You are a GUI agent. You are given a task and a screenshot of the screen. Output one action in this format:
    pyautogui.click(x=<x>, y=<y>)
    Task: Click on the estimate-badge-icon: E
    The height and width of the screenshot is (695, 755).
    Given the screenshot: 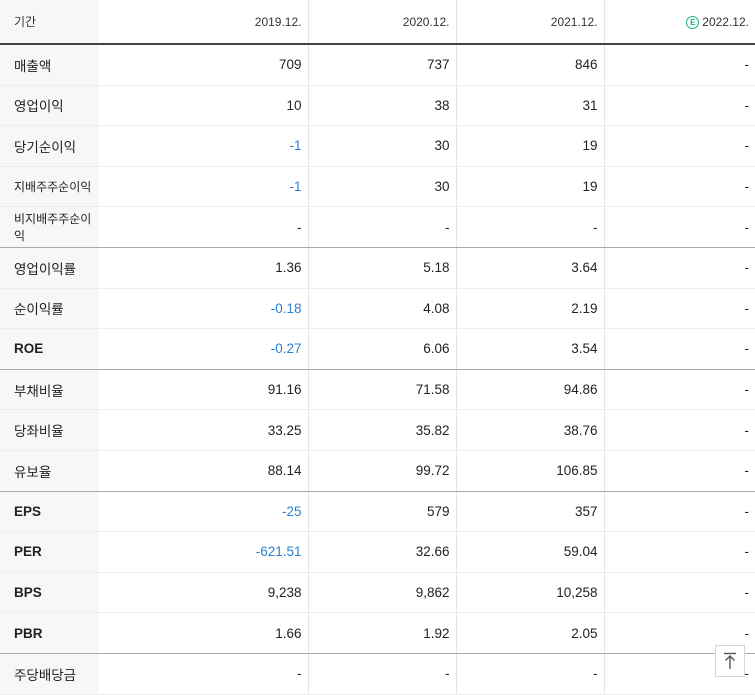 What is the action you would take?
    pyautogui.click(x=693, y=22)
    